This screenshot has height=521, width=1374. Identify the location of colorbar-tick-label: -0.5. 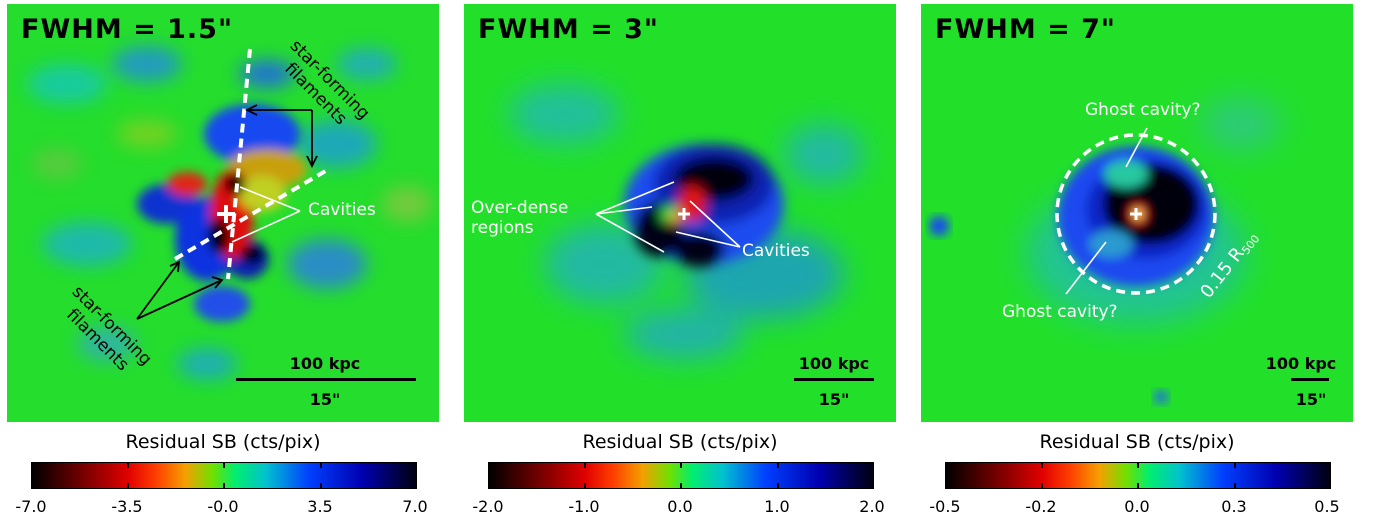
(945, 506).